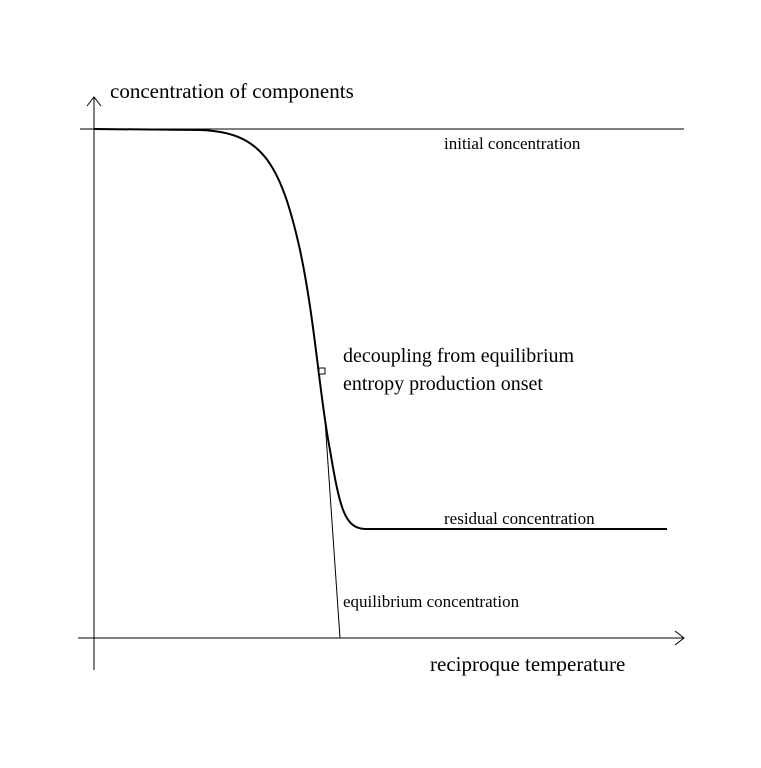 This screenshot has height=768, width=761. Describe the element at coordinates (322, 371) in the screenshot. I see `decoupling-point` at that location.